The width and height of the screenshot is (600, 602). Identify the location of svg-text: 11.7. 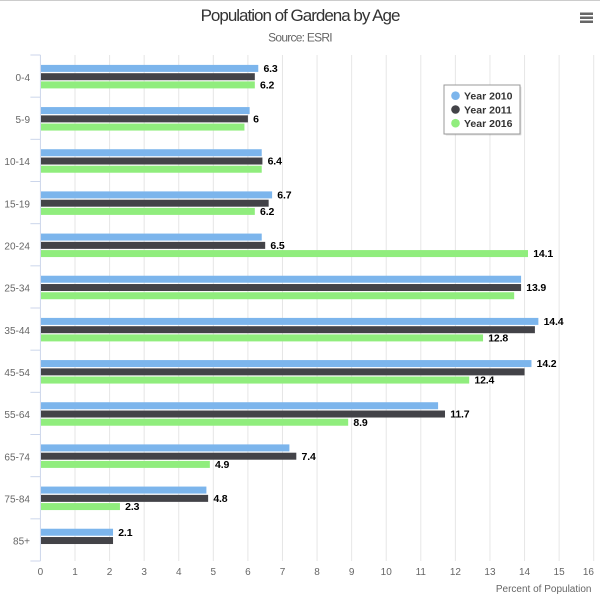
(460, 415).